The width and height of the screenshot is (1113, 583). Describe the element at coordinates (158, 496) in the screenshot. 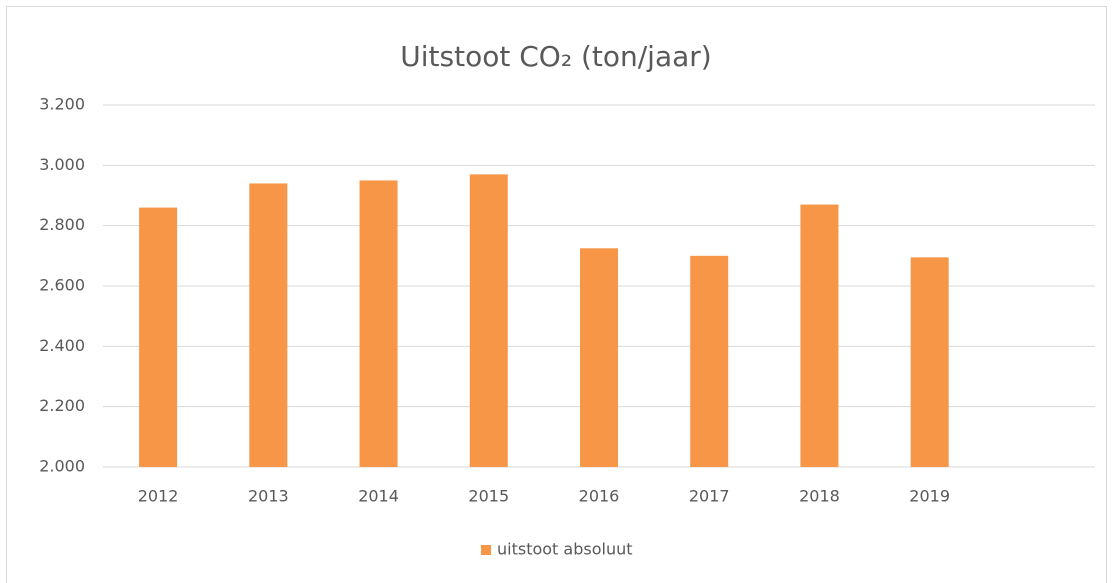

I see `x-tick-label: 2012` at that location.